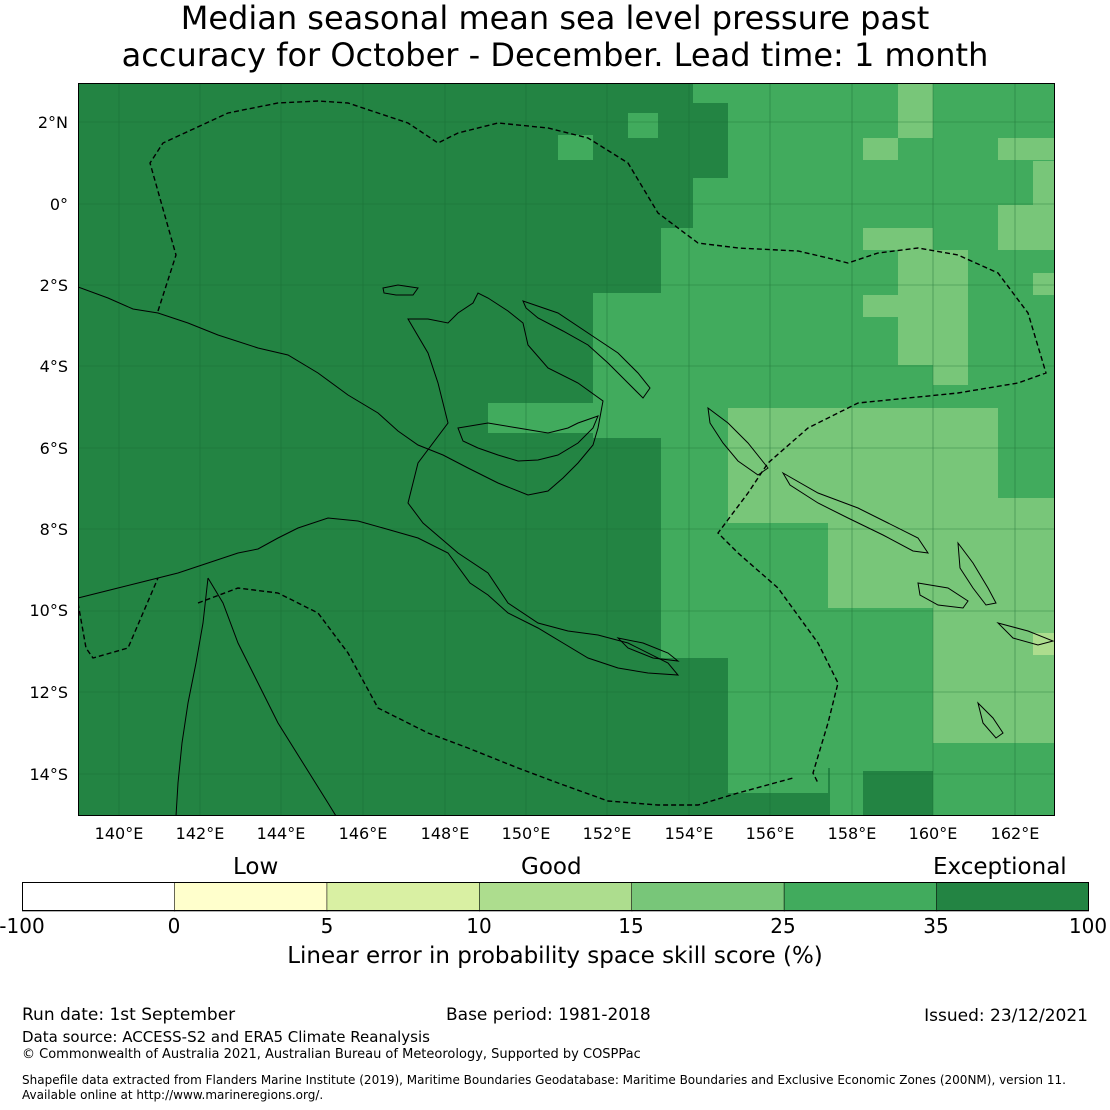 The height and width of the screenshot is (1110, 1110). What do you see at coordinates (783, 926) in the screenshot?
I see `tick-25: 25` at bounding box center [783, 926].